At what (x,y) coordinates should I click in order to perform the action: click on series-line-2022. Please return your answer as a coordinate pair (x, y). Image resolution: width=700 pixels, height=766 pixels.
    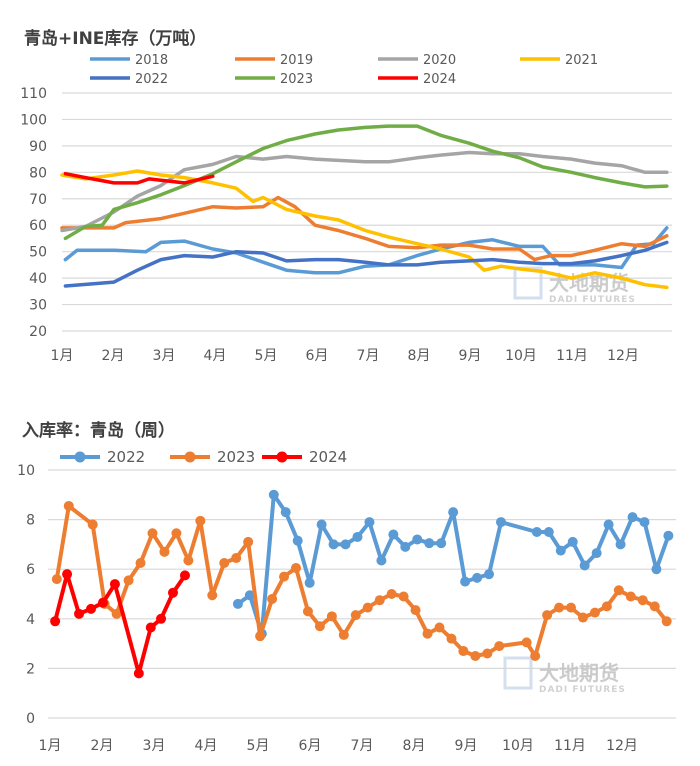
    Looking at the image, I should click on (366, 264).